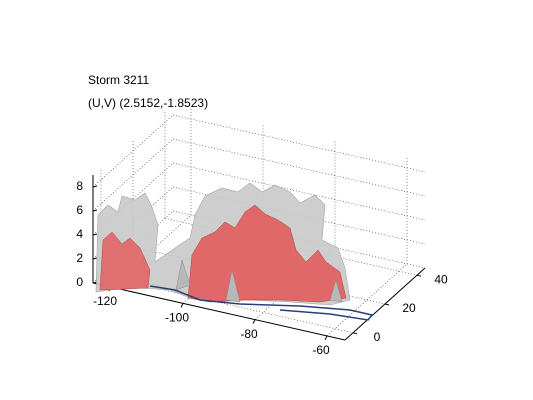 This screenshot has width=533, height=400. I want to click on y-tick-label: 20, so click(409, 308).